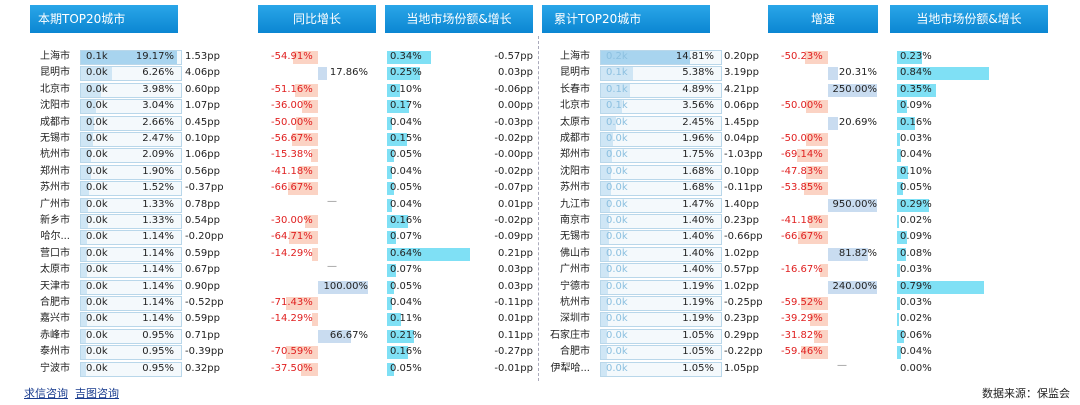 The height and width of the screenshot is (405, 1080). What do you see at coordinates (617, 56) in the screenshot?
I see `count: 0.2k` at bounding box center [617, 56].